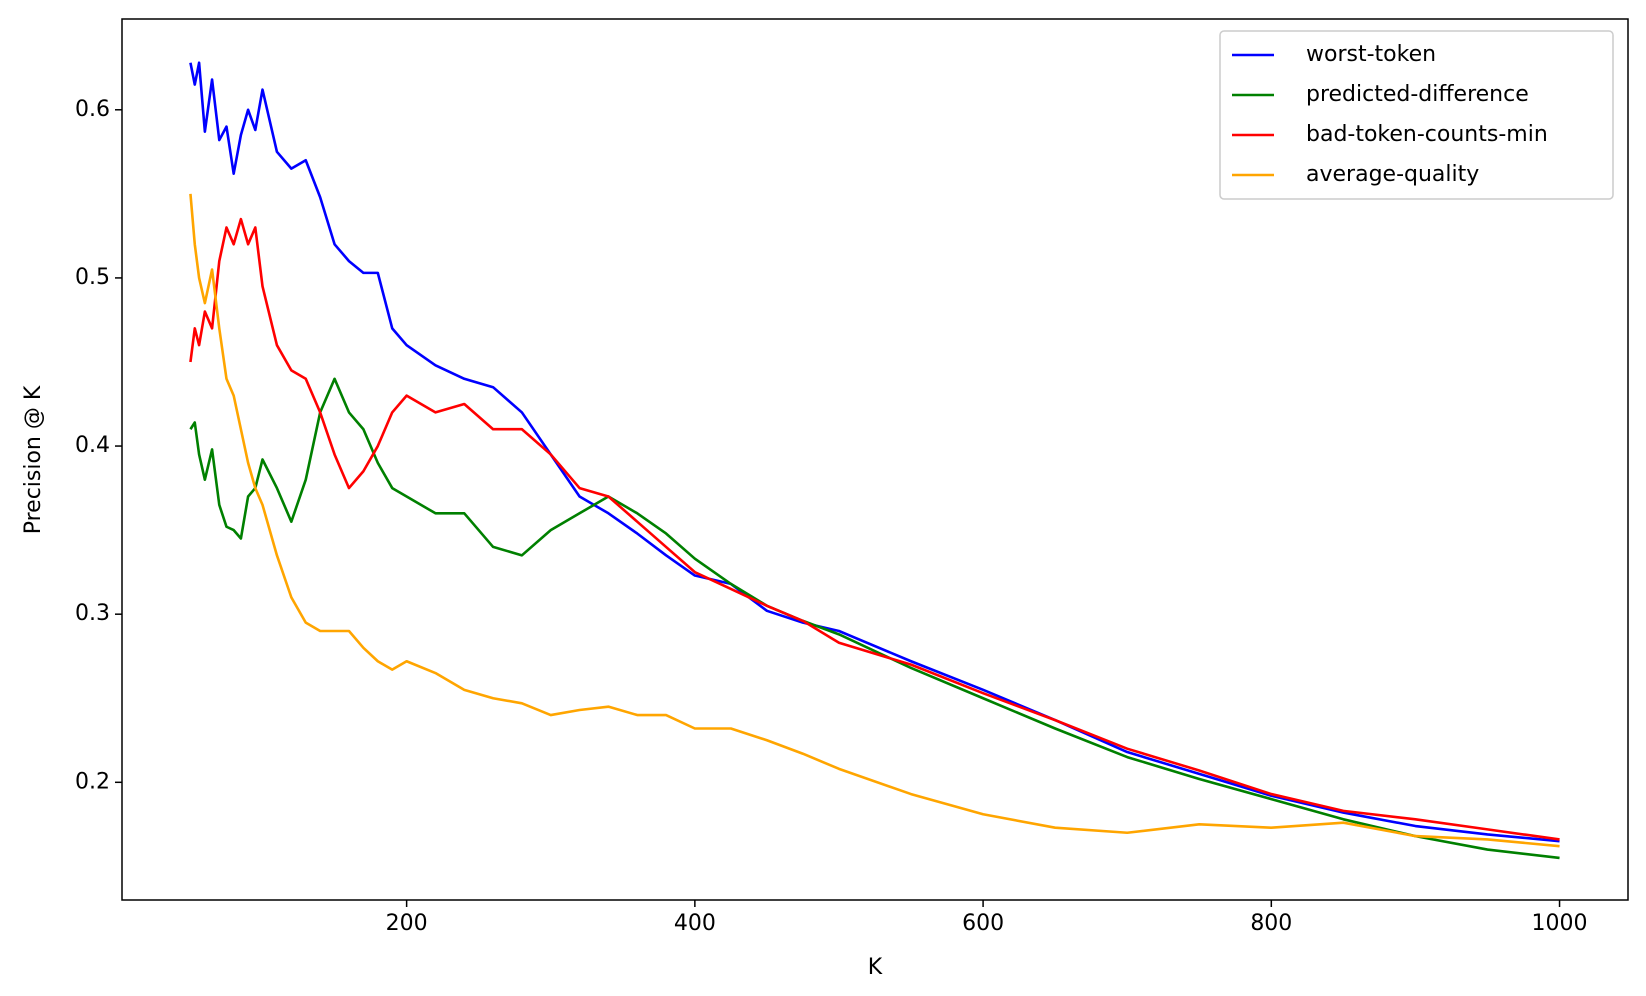 The height and width of the screenshot is (996, 1646). I want to click on legend-label: average-quality, so click(1392, 174).